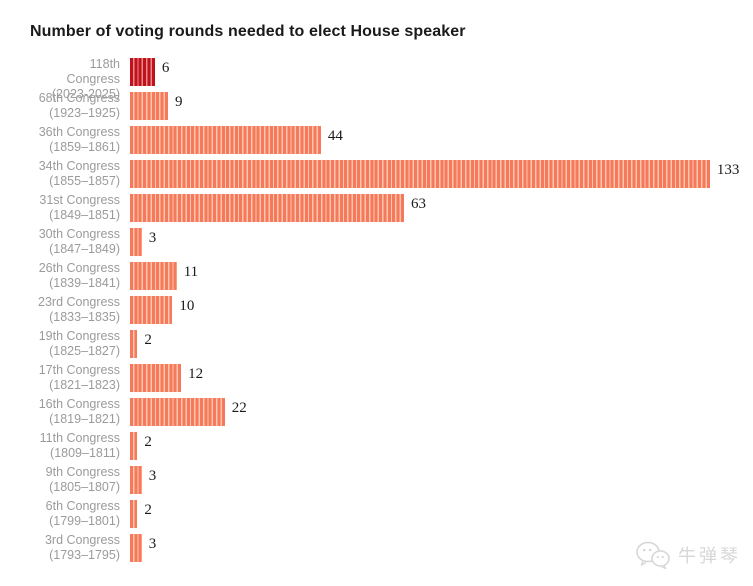 This screenshot has height=586, width=753. Describe the element at coordinates (385, 548) in the screenshot. I see `chart-row: 3rd Congress (1793–1795) 3` at that location.